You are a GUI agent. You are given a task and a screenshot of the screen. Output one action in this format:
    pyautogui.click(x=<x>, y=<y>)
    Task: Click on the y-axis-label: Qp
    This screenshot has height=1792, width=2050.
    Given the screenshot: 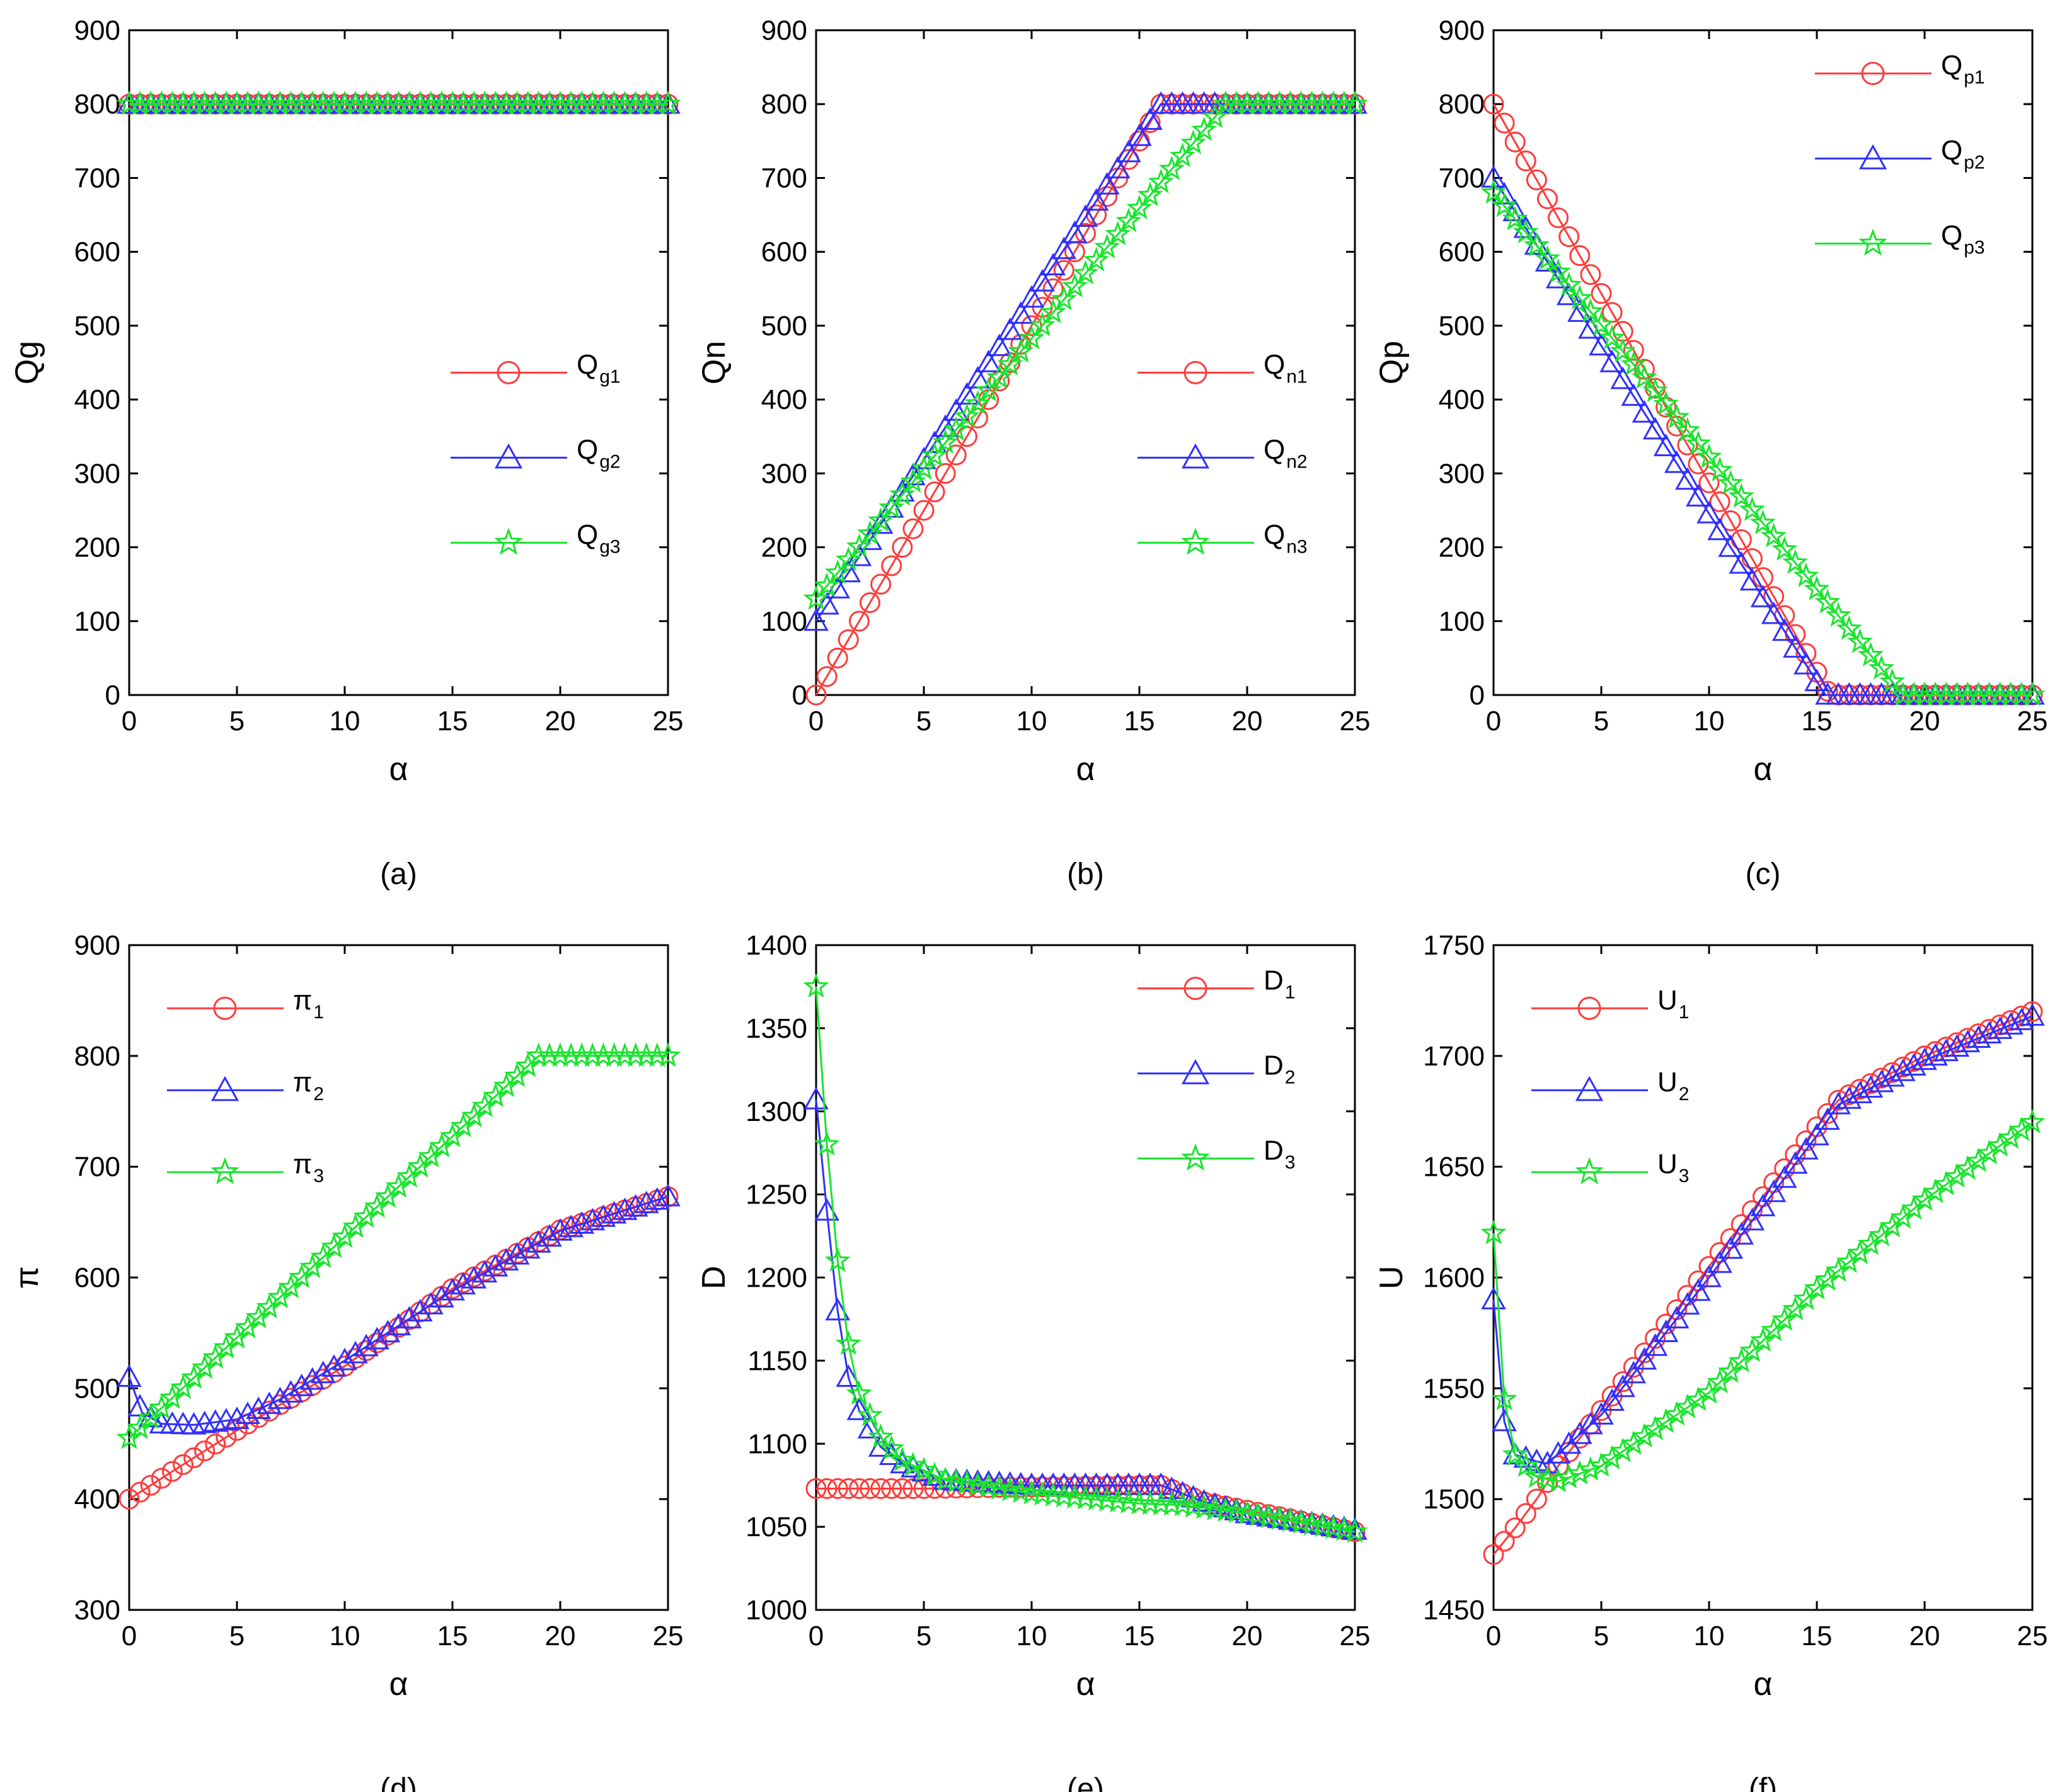 What is the action you would take?
    pyautogui.click(x=1392, y=362)
    